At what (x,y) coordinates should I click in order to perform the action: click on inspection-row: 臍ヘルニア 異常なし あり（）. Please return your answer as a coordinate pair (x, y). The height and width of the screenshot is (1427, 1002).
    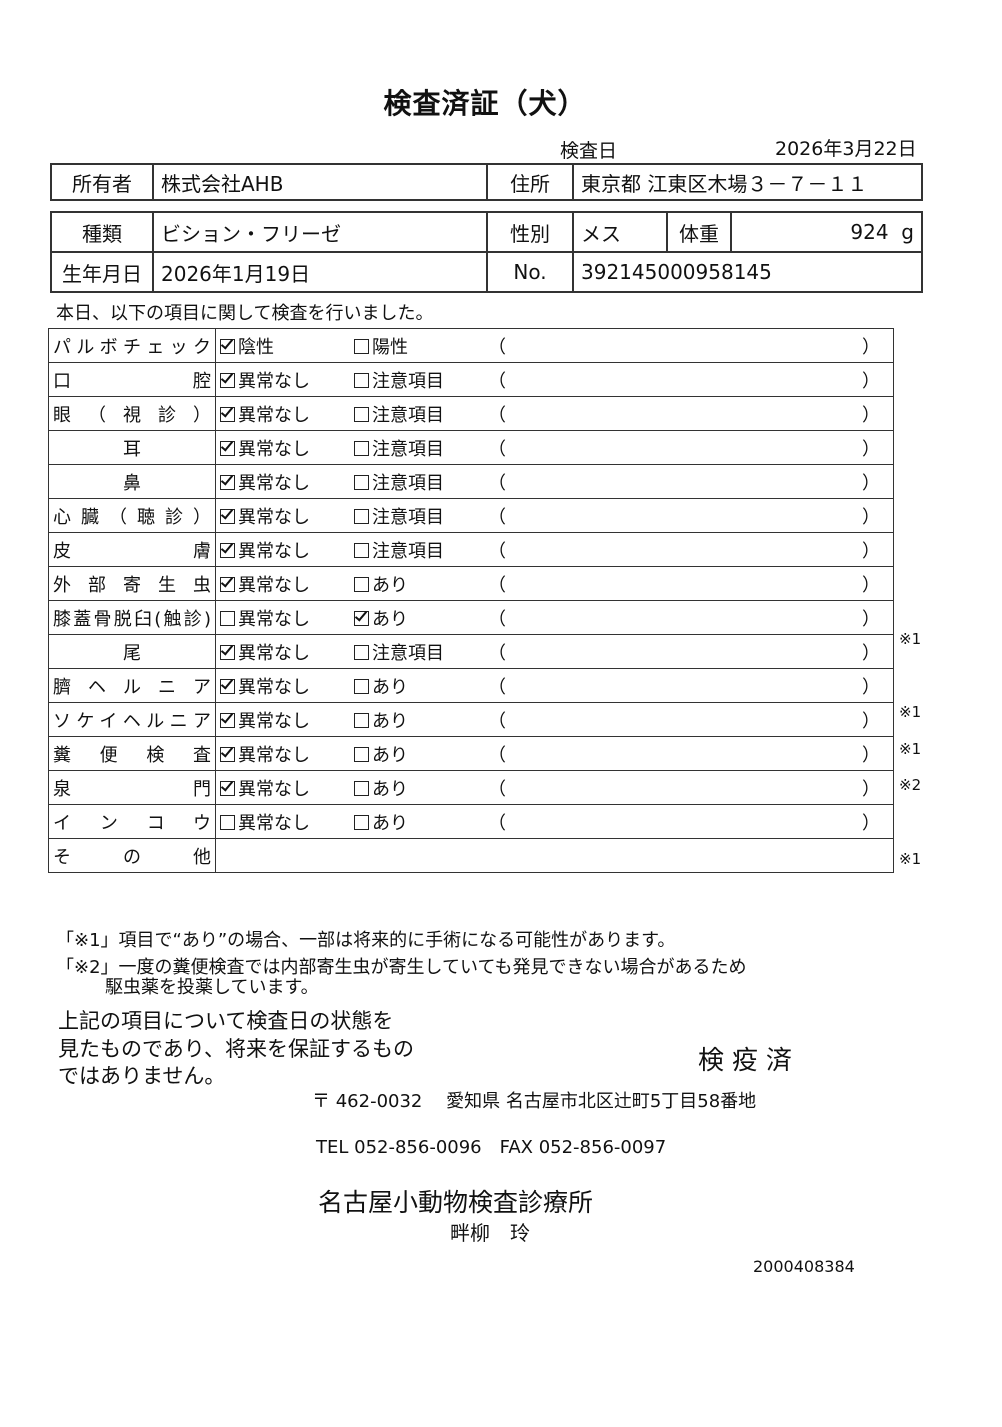
    Looking at the image, I should click on (471, 685).